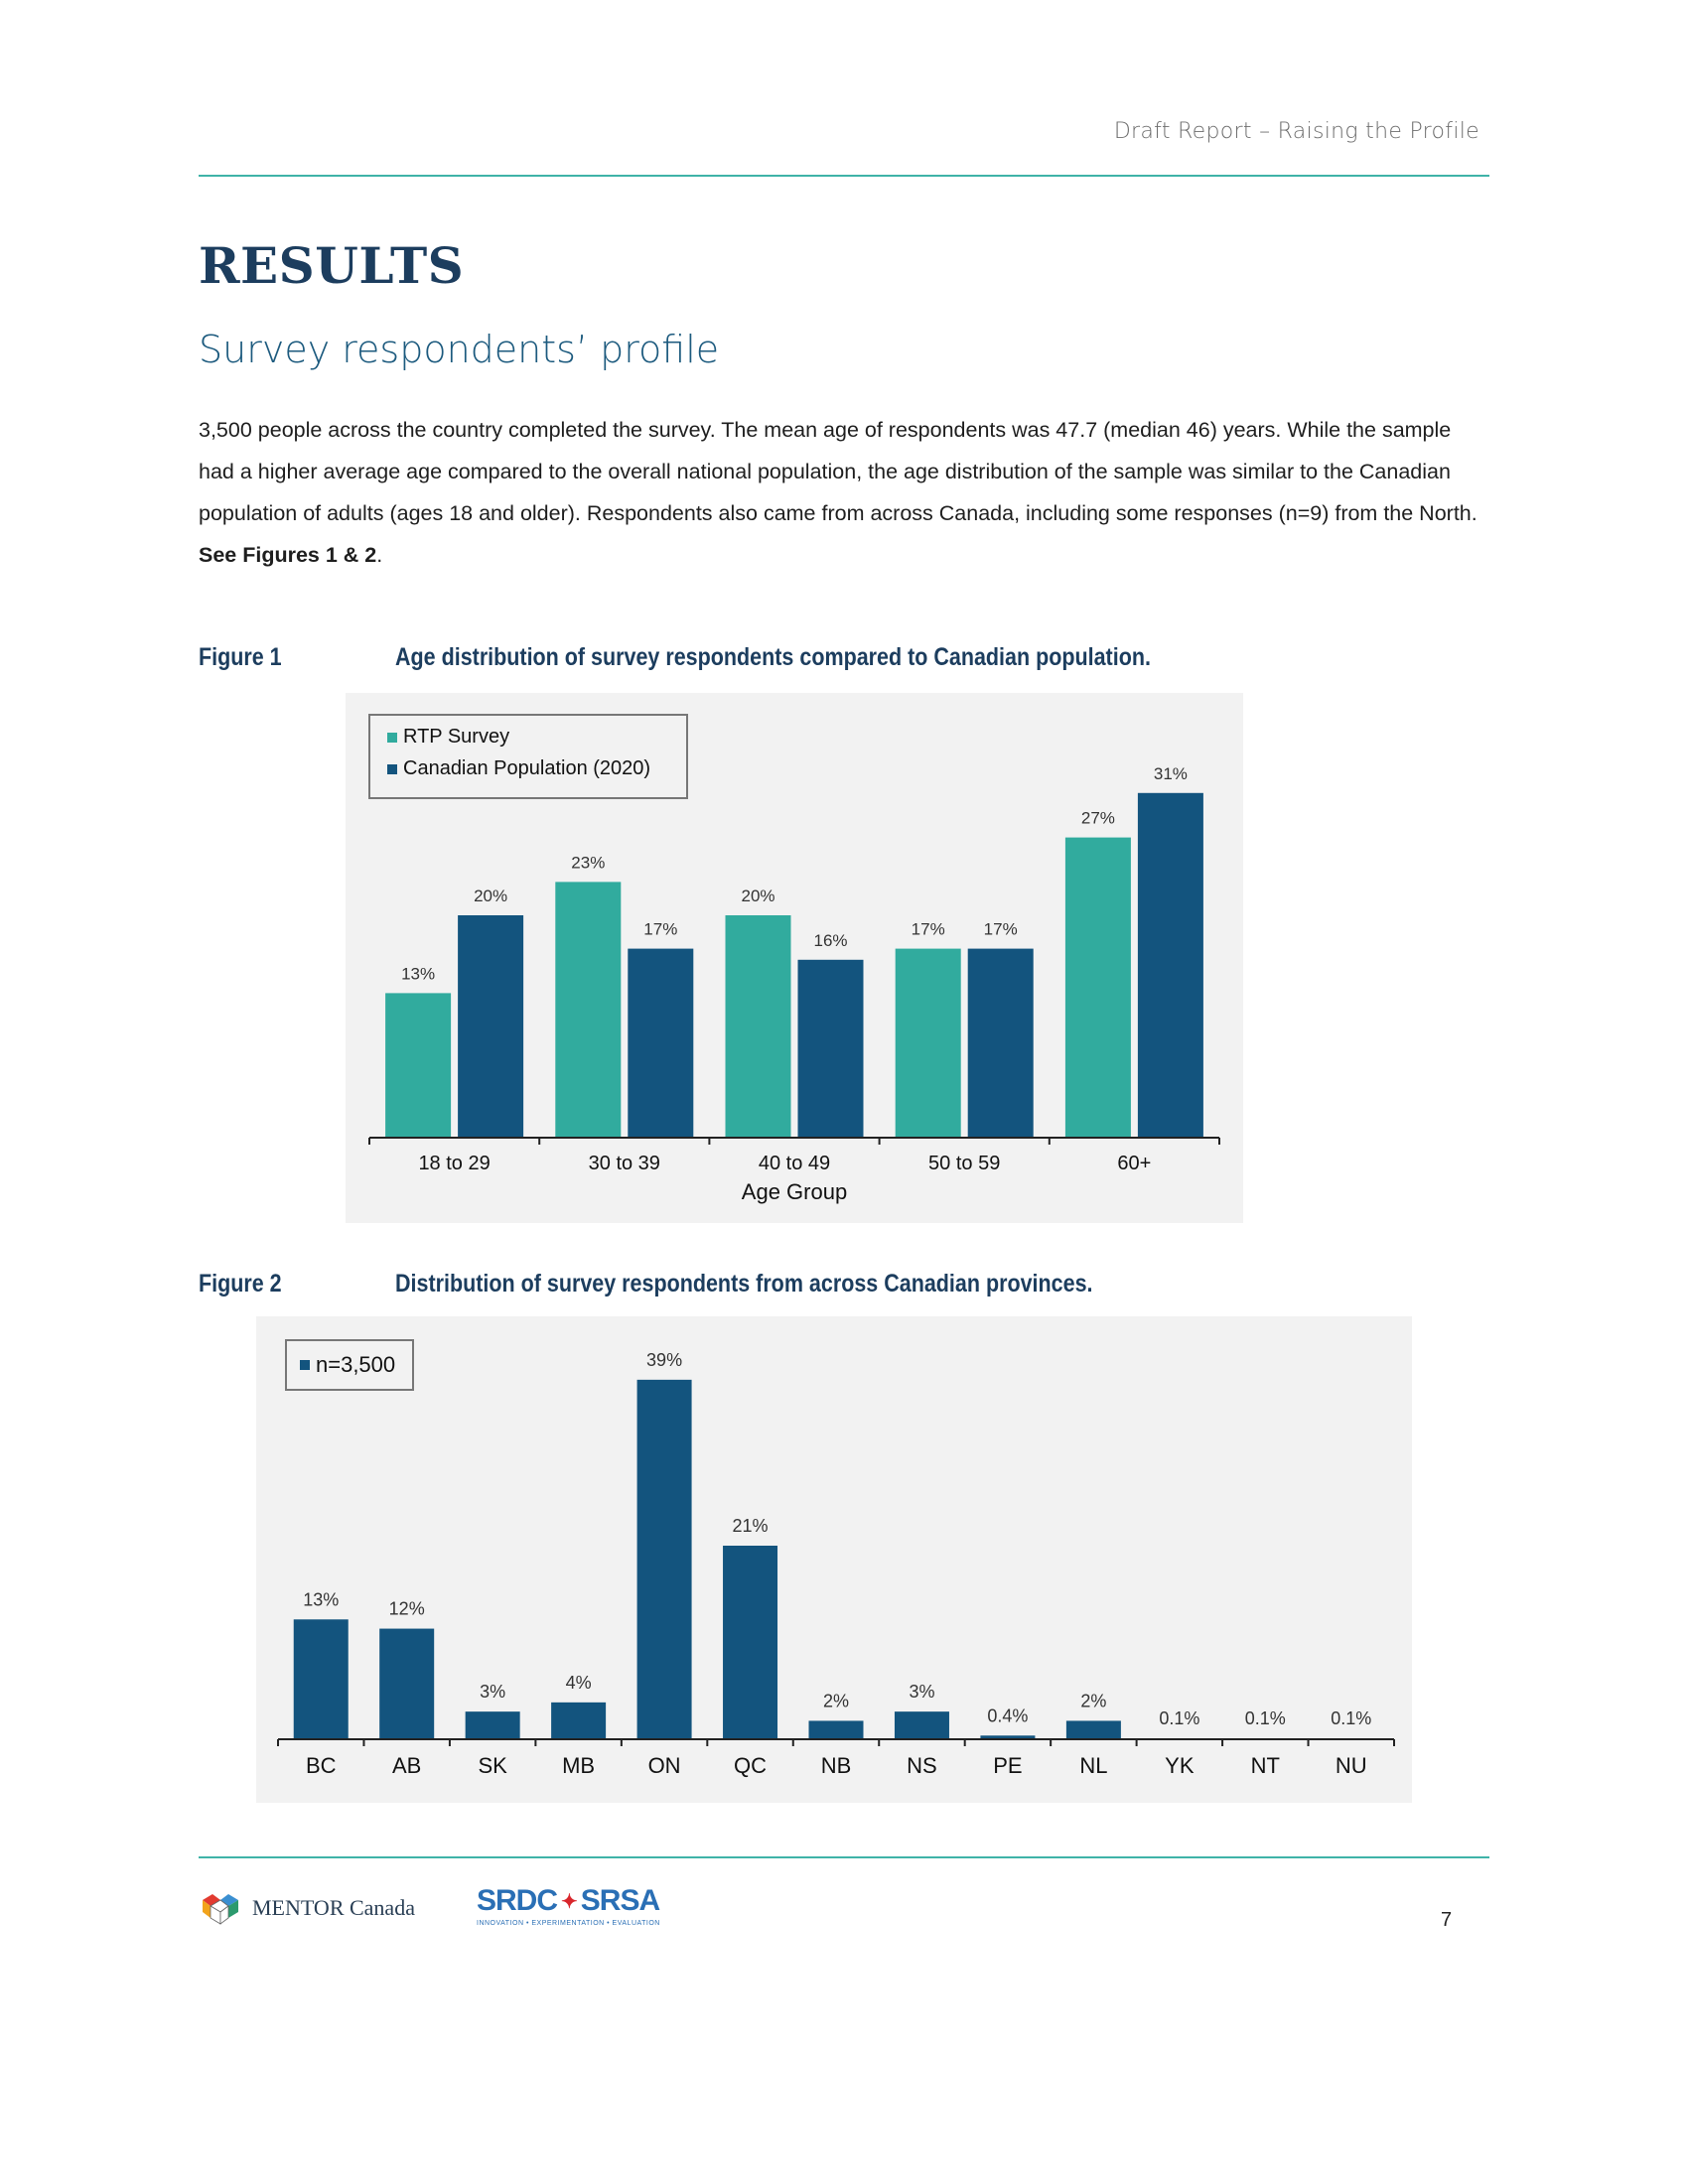 The image size is (1688, 2184). Describe the element at coordinates (492, 1765) in the screenshot. I see `chart2-tick-label: SK` at that location.